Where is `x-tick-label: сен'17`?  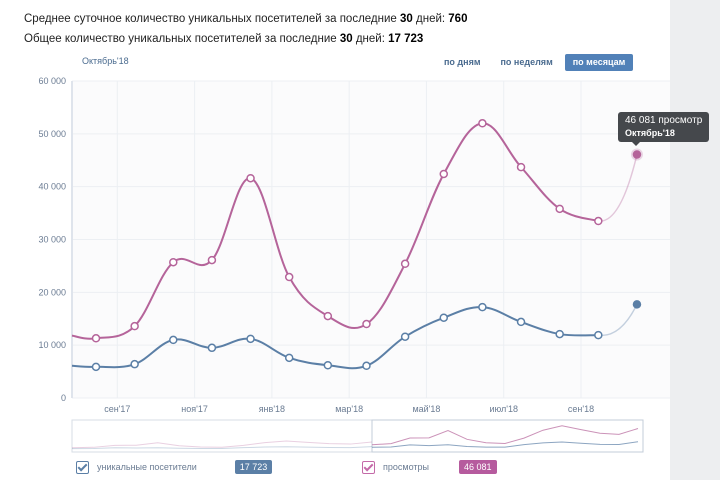
x-tick-label: сен'17 is located at coordinates (117, 409).